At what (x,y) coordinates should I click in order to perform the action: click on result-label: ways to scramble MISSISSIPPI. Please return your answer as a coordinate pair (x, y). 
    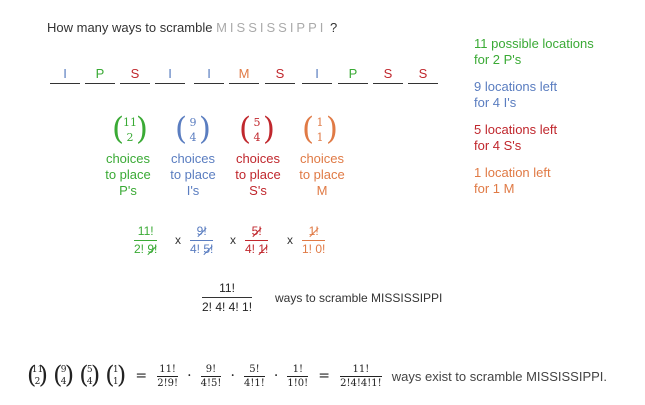
    Looking at the image, I should click on (359, 298).